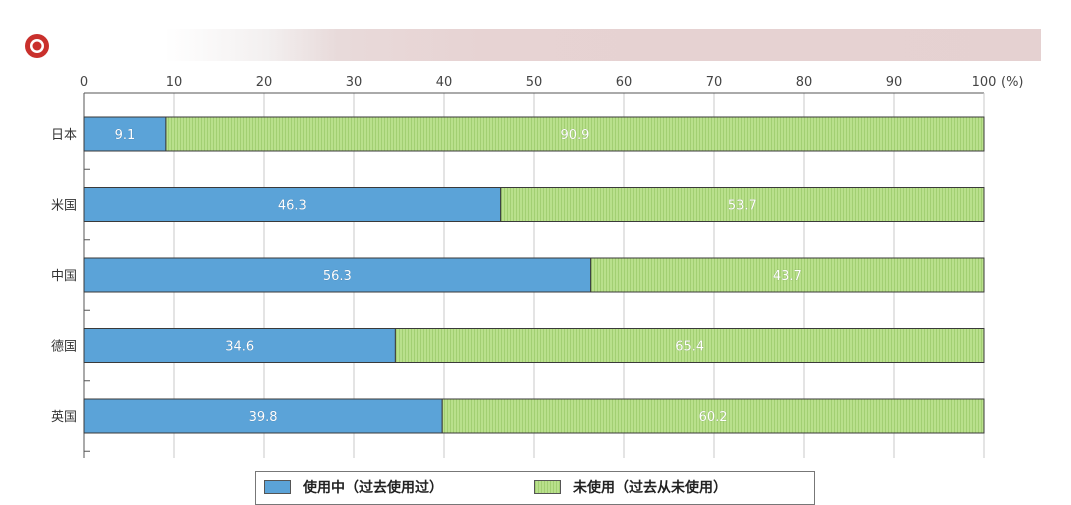  I want to click on legend-item-in-use: 使用中（过去使用过）, so click(353, 487).